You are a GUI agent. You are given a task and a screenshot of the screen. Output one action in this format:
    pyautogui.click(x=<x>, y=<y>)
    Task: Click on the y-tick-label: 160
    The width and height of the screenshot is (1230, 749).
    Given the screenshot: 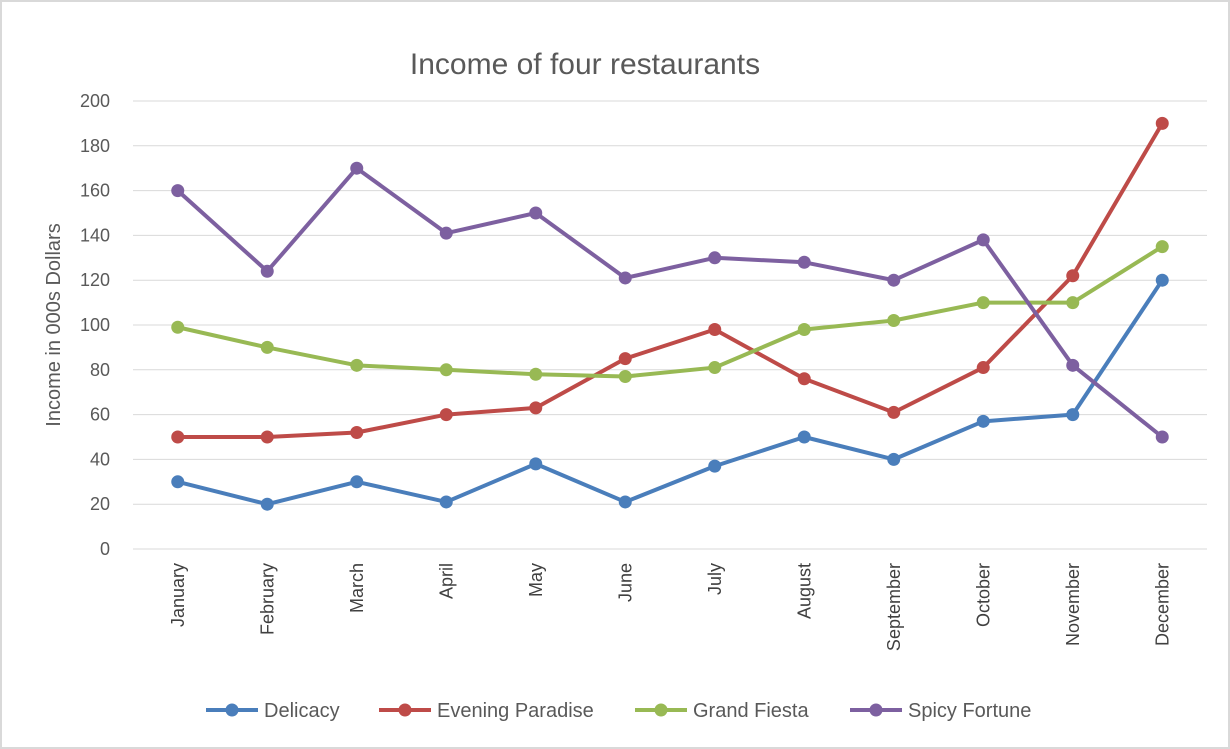 What is the action you would take?
    pyautogui.click(x=95, y=191)
    